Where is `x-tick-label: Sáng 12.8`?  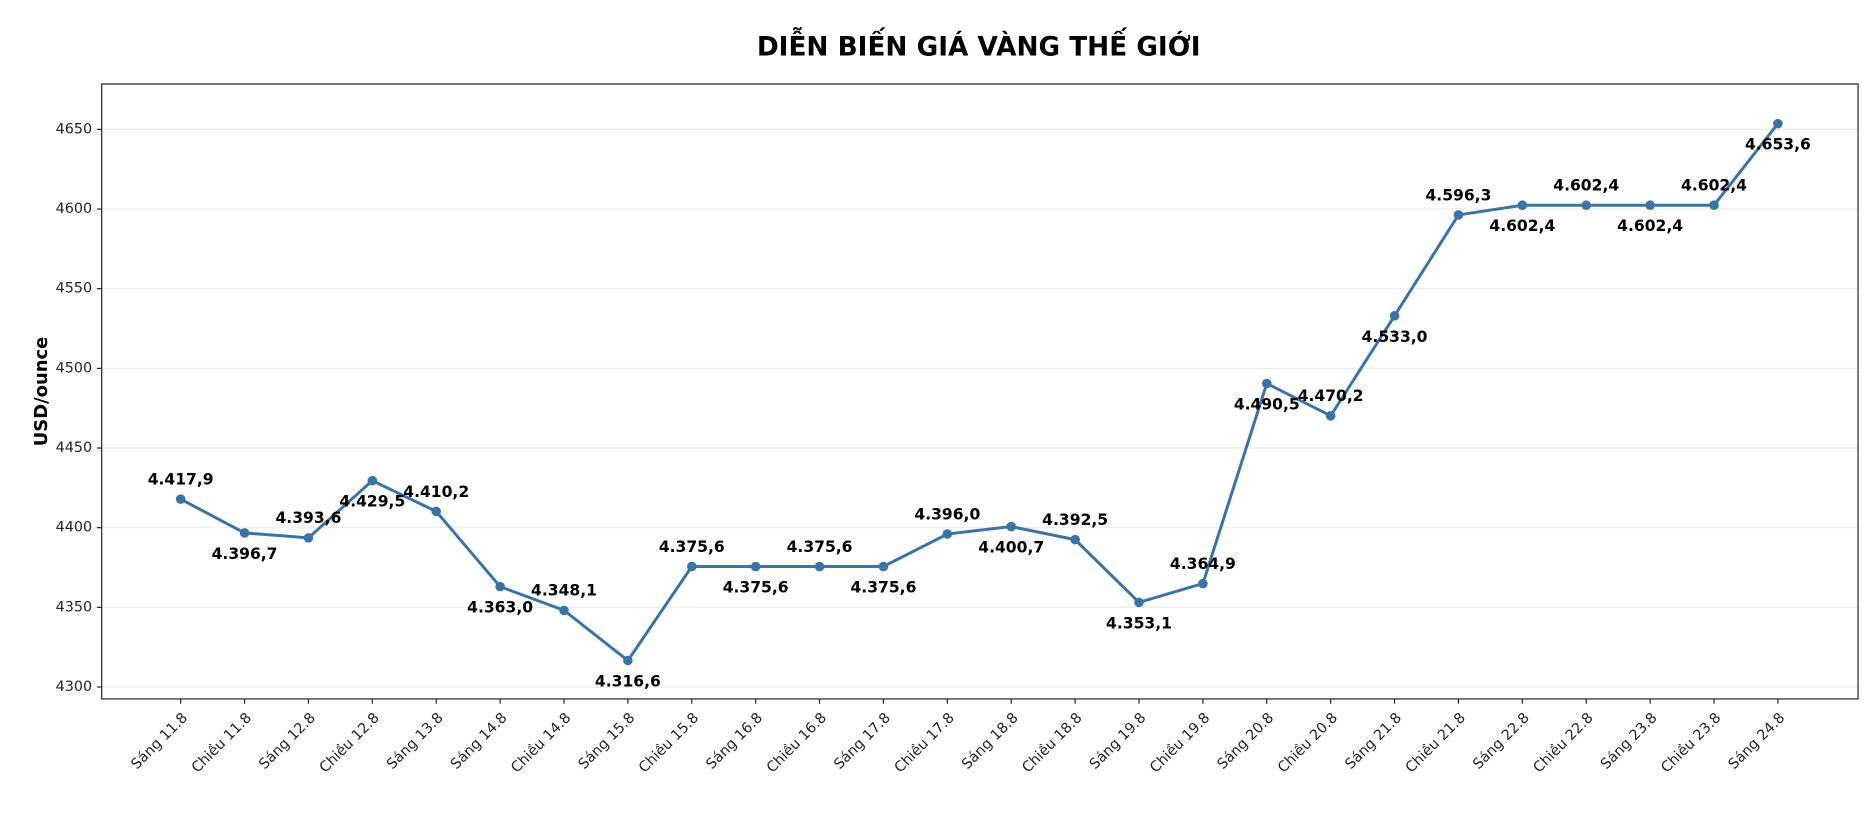
x-tick-label: Sáng 12.8 is located at coordinates (287, 741).